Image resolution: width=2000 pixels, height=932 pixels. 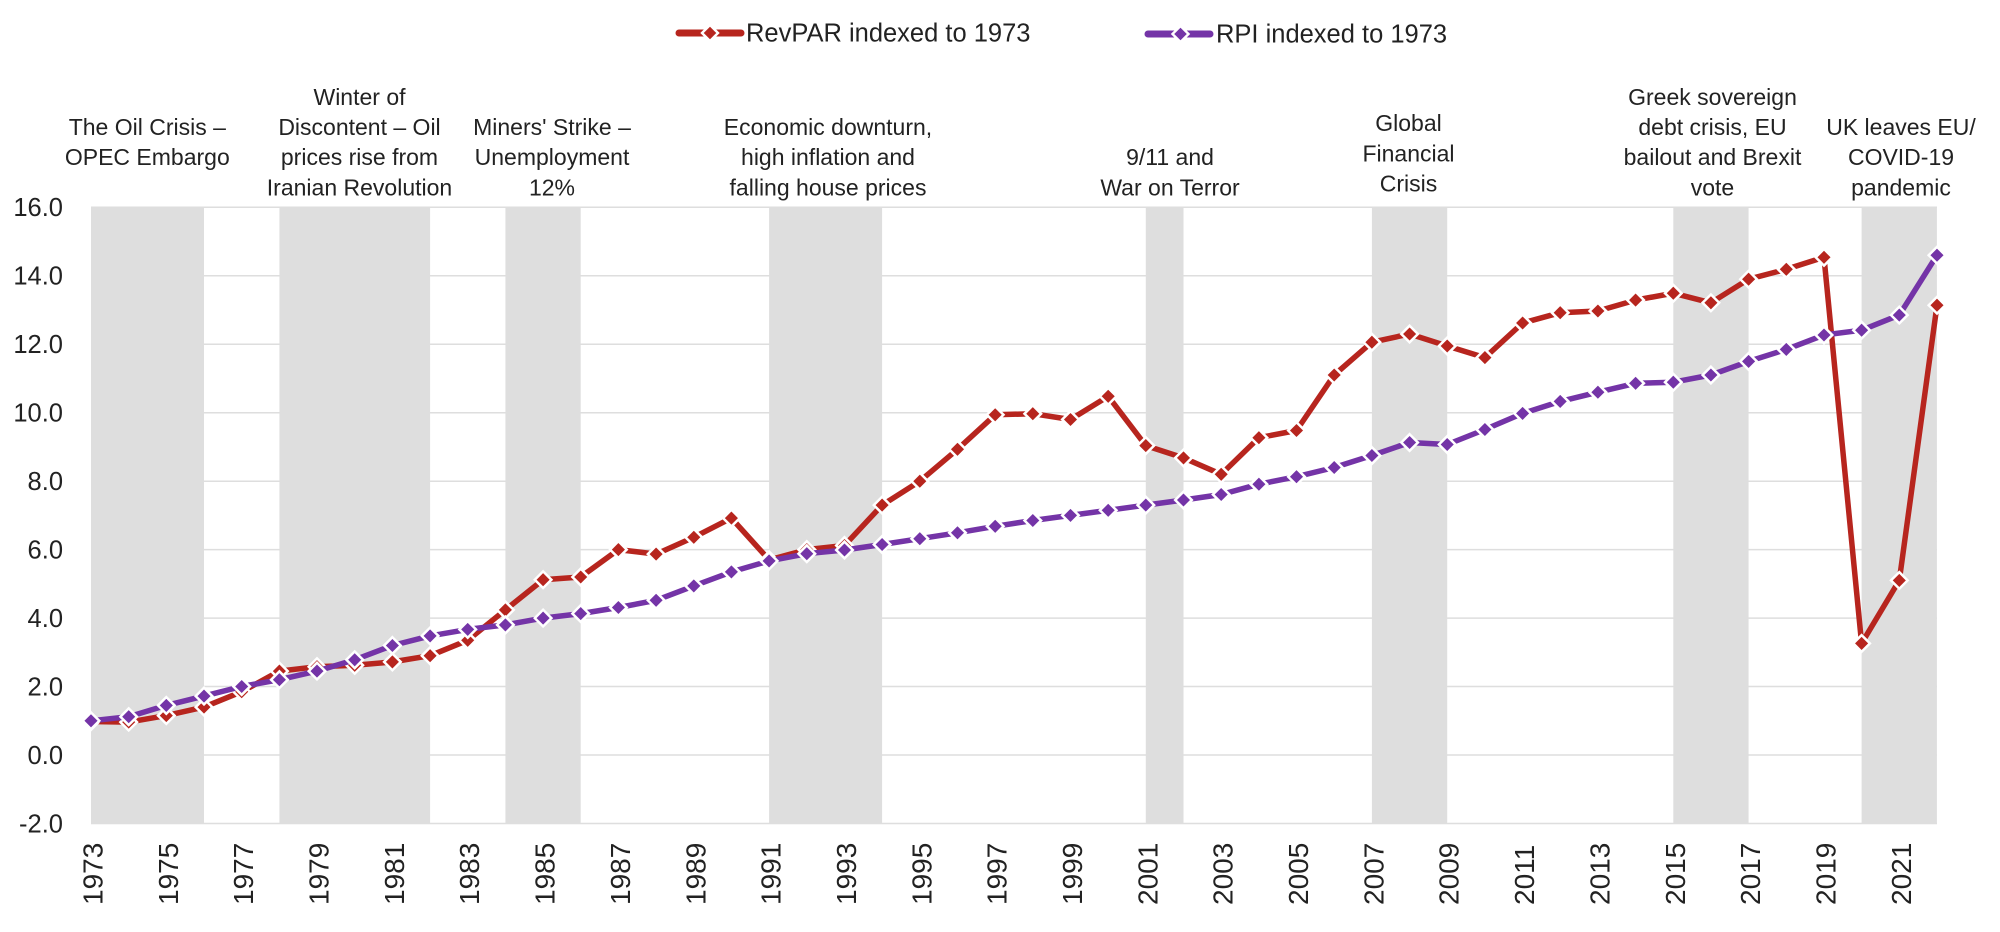 What do you see at coordinates (1409, 184) in the screenshot?
I see `svg-text: Crisis` at bounding box center [1409, 184].